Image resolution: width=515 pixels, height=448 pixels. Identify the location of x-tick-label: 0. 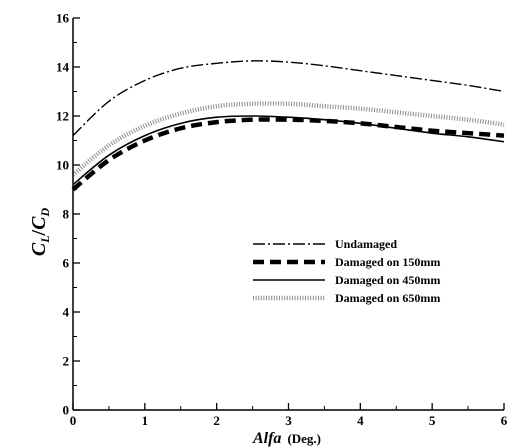
(73, 420).